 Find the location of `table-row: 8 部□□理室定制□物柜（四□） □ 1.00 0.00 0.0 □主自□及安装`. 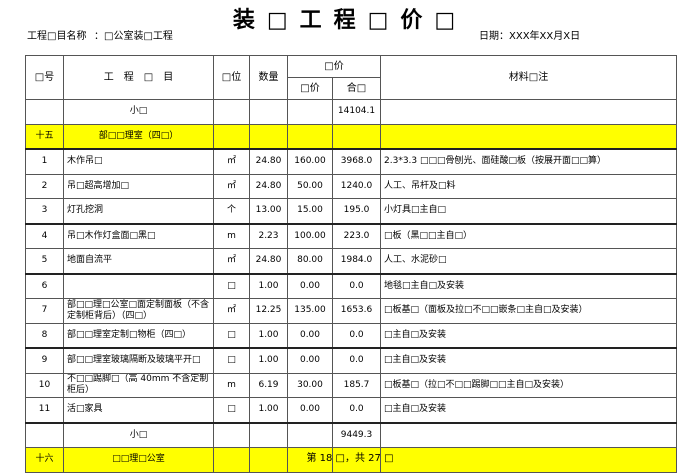

table-row: 8 部□□理室定制□物柜（四□） □ 1.00 0.00 0.0 □主自□及安装 is located at coordinates (351, 335).